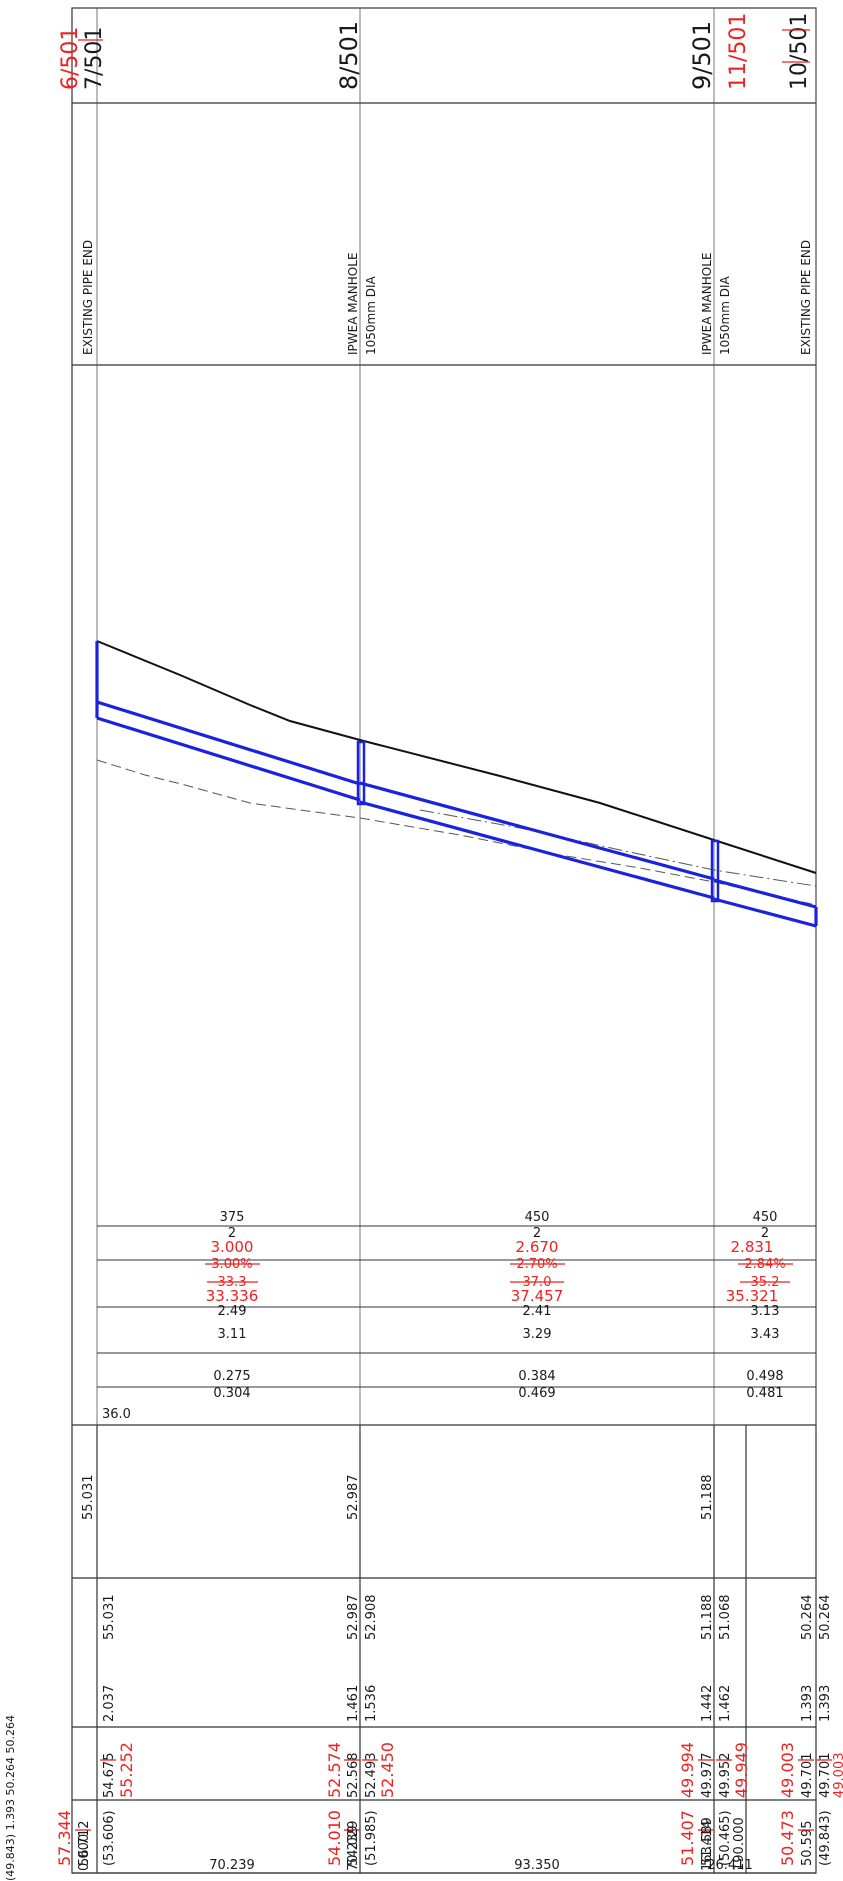 The height and width of the screenshot is (1881, 843). I want to click on io-mh1-b-new: 52.450, so click(387, 1770).